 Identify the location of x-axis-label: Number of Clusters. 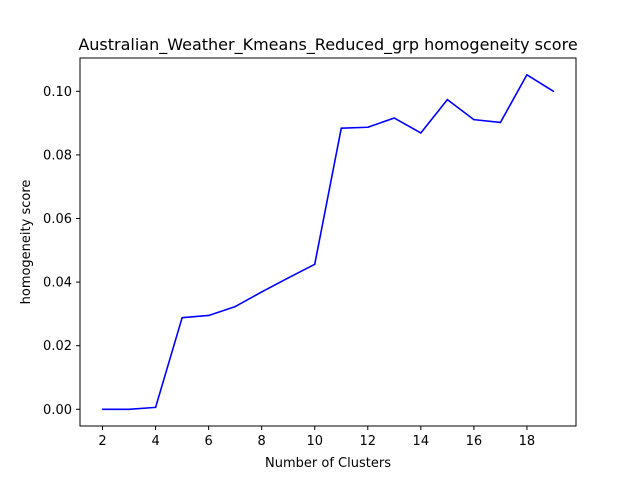
(328, 463).